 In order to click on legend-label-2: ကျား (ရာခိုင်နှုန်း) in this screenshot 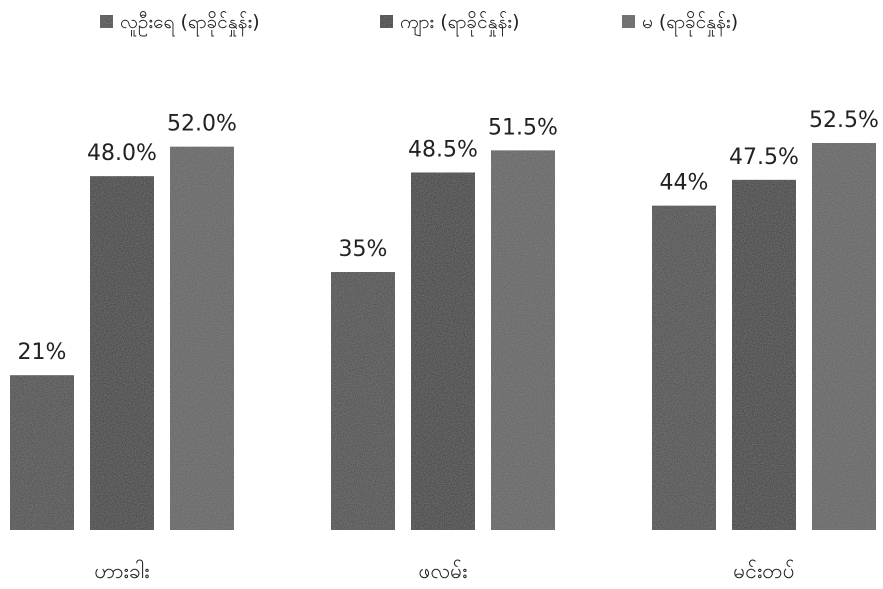, I will do `click(460, 23)`.